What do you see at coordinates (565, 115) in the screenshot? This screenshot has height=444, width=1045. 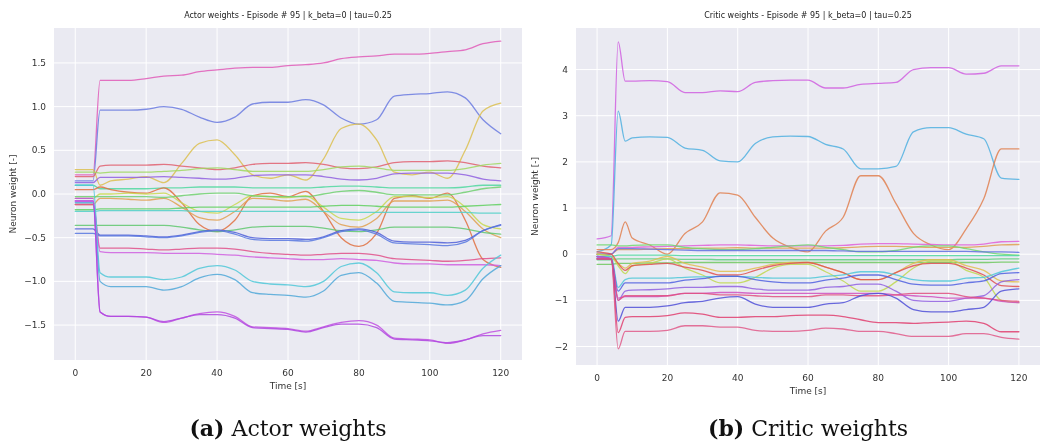 I see `y-tick-label: 3` at bounding box center [565, 115].